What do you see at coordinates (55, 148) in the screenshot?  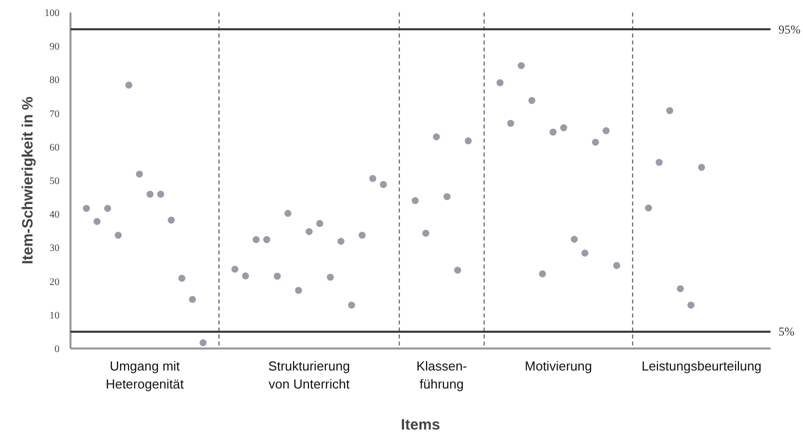 I see `y-tick-label: 60` at bounding box center [55, 148].